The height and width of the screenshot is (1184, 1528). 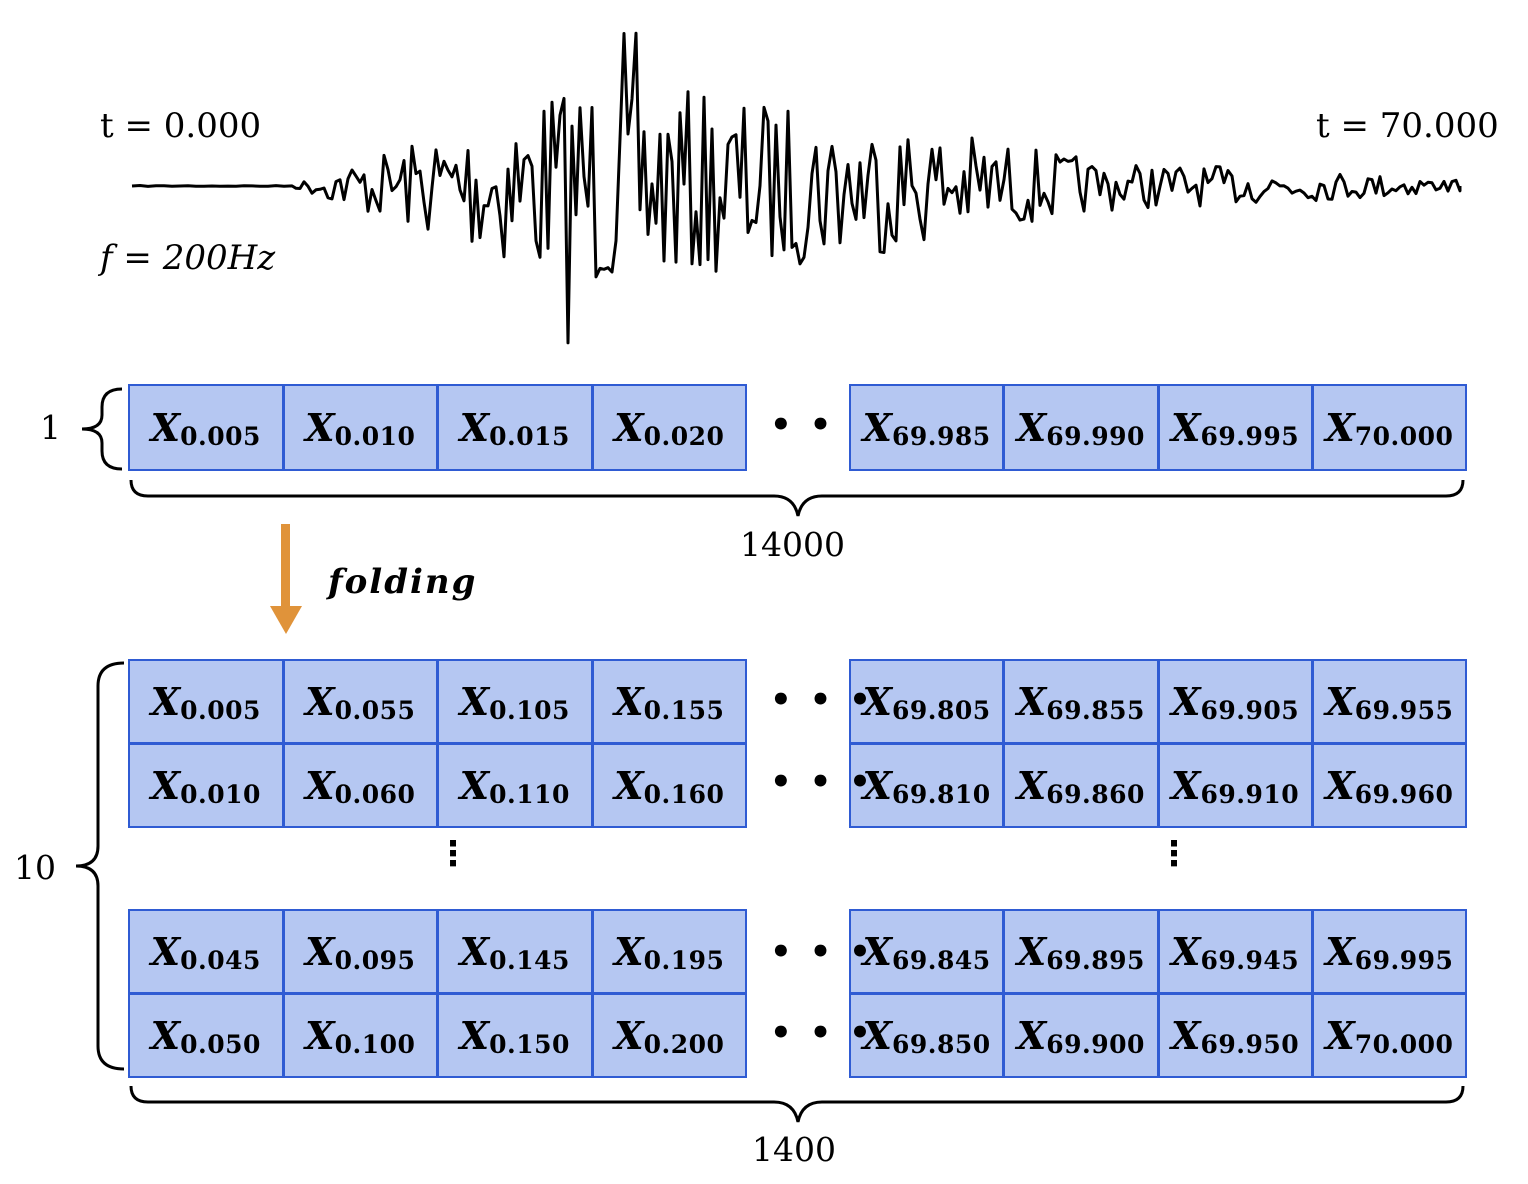 What do you see at coordinates (797, 1104) in the screenshot?
I see `bottom-brace-after` at bounding box center [797, 1104].